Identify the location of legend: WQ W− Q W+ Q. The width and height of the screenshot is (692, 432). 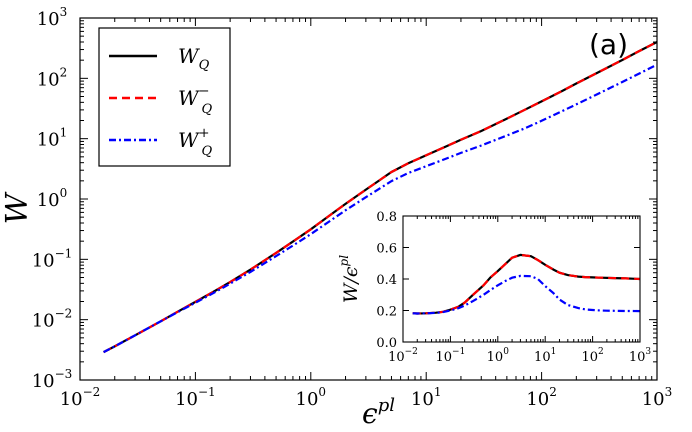
(164, 97).